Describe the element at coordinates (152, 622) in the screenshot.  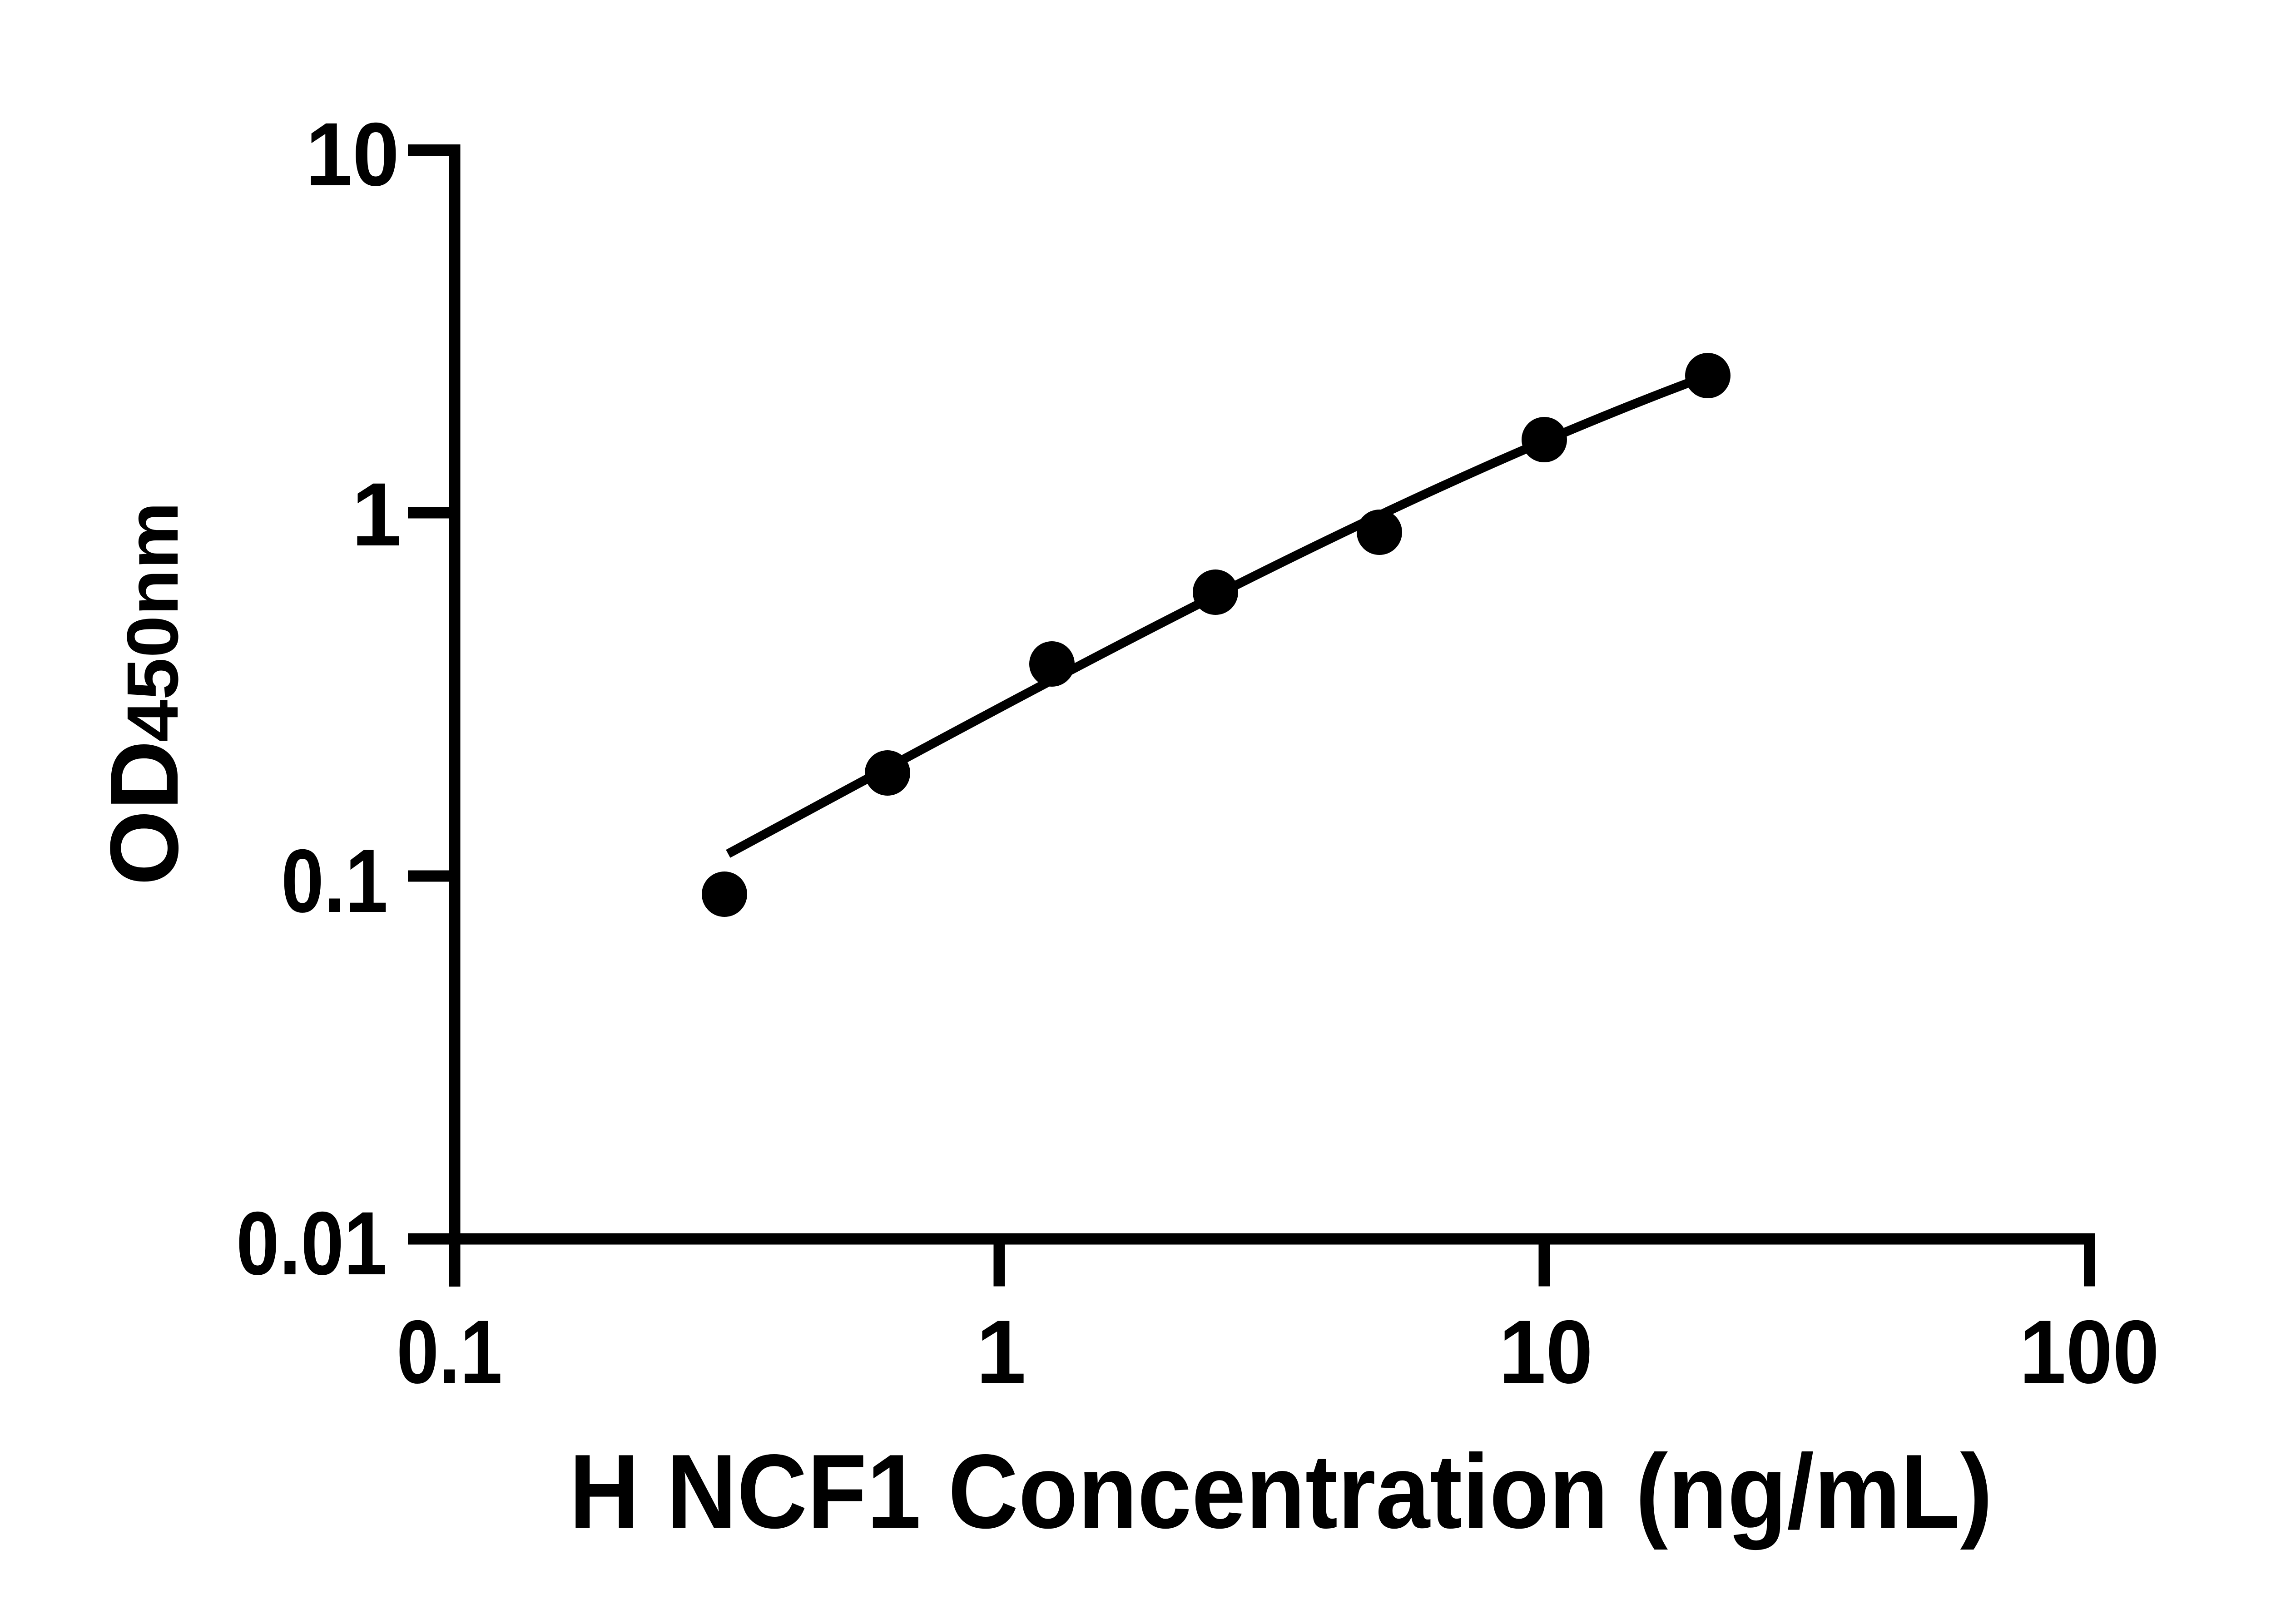
I see `svg-text: 450nm` at that location.